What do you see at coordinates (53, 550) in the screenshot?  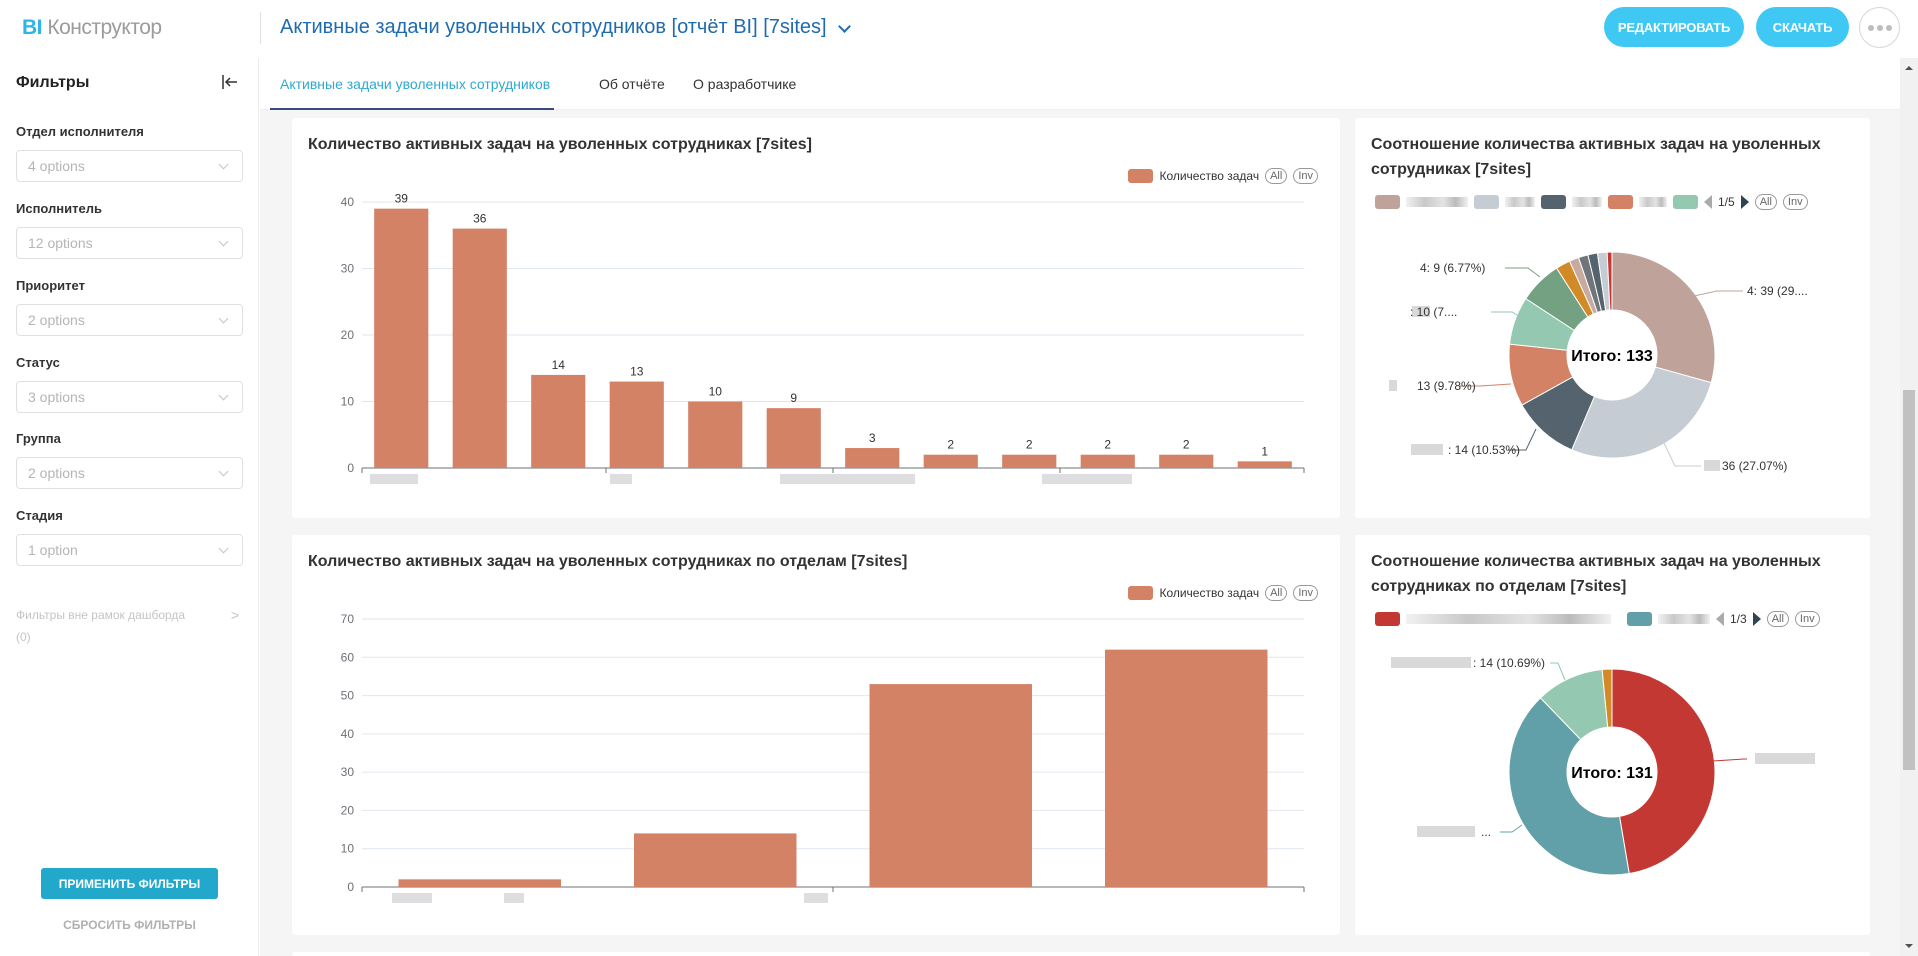 I see `select-value: 1 option` at bounding box center [53, 550].